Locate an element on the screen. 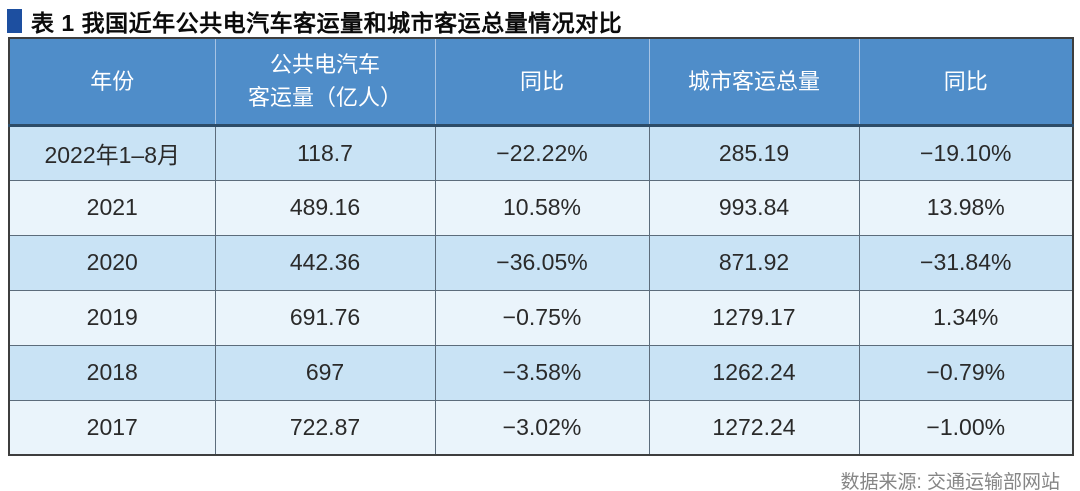  cell-bus-volume: 118.7 is located at coordinates (325, 152).